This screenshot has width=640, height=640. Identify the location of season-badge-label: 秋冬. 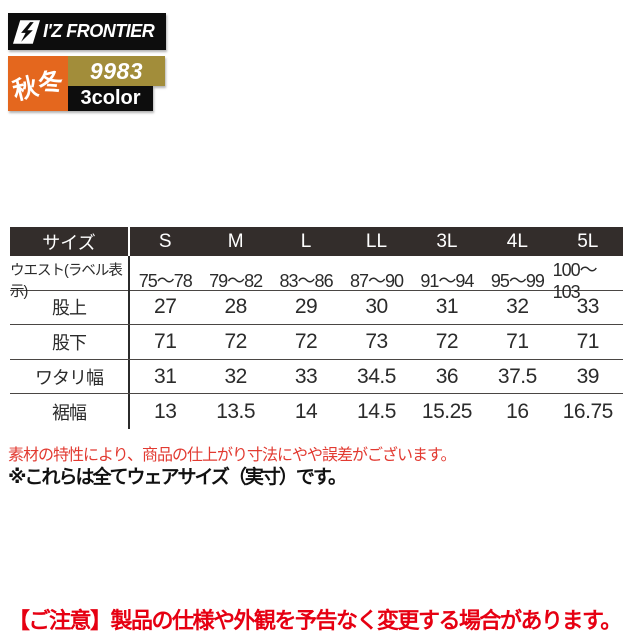
(38, 85).